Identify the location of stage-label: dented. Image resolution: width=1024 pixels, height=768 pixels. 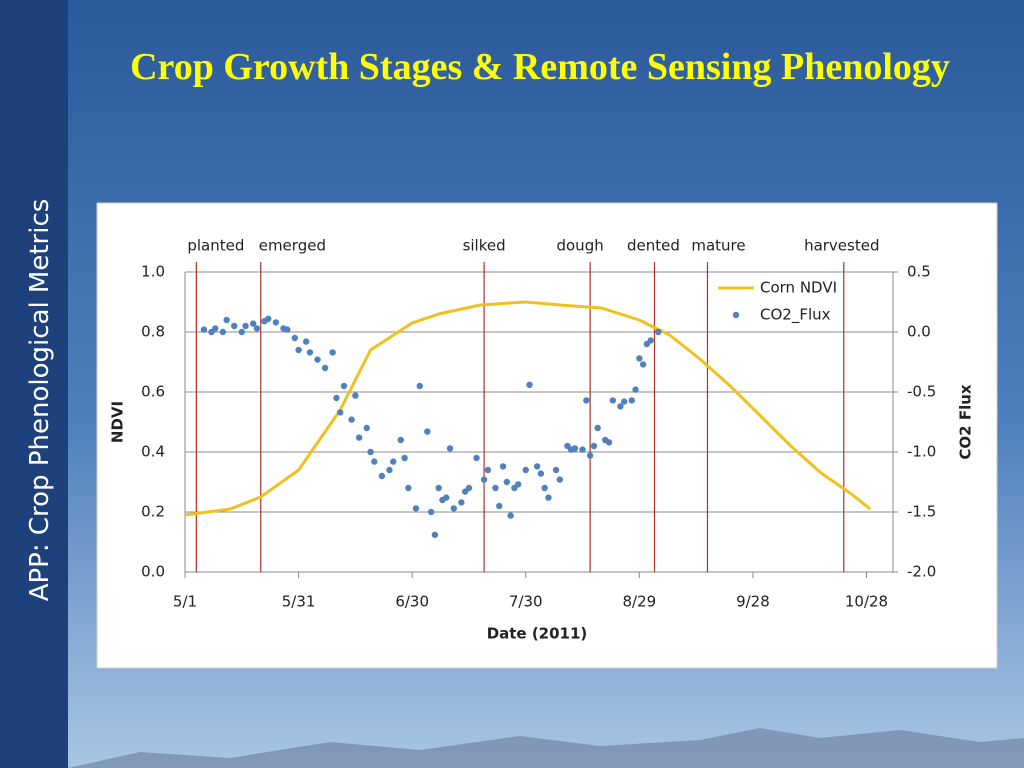
(653, 246).